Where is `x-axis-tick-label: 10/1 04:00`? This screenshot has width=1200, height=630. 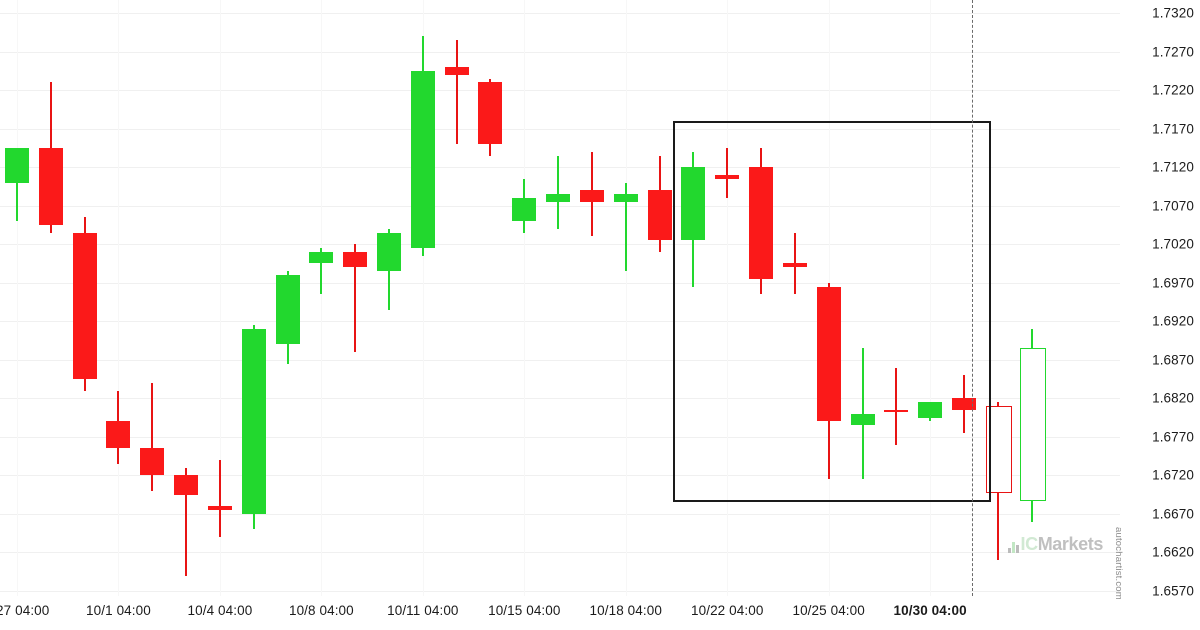
x-axis-tick-label: 10/1 04:00 is located at coordinates (118, 610).